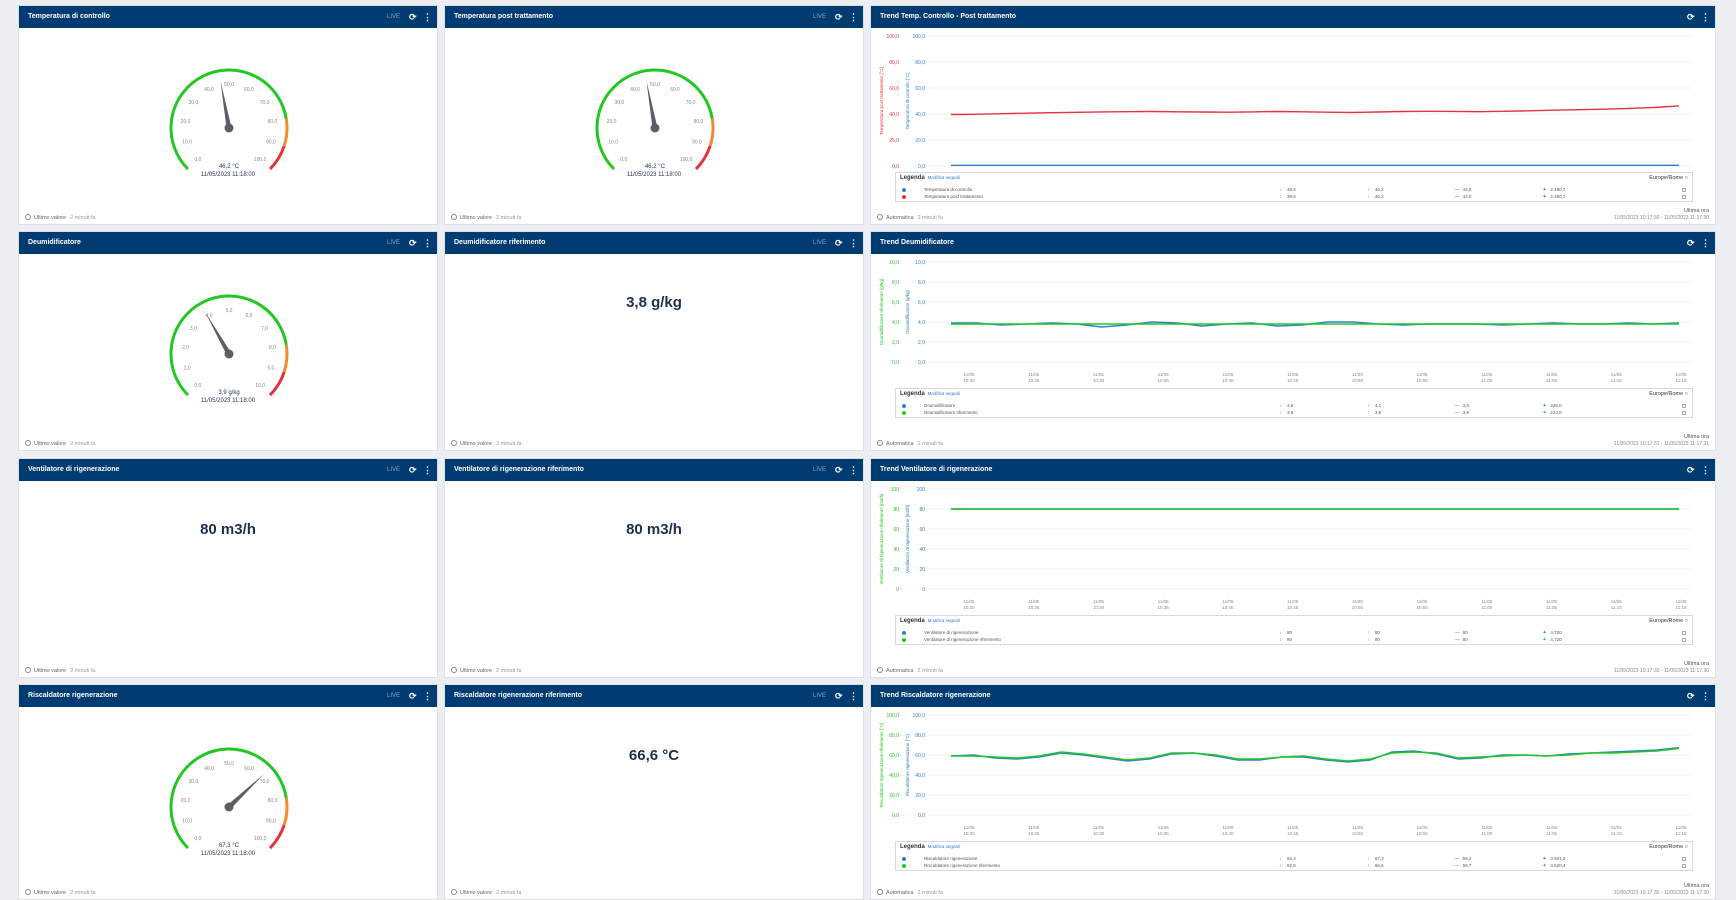  I want to click on x-axis-tick: 10:50, so click(1358, 380).